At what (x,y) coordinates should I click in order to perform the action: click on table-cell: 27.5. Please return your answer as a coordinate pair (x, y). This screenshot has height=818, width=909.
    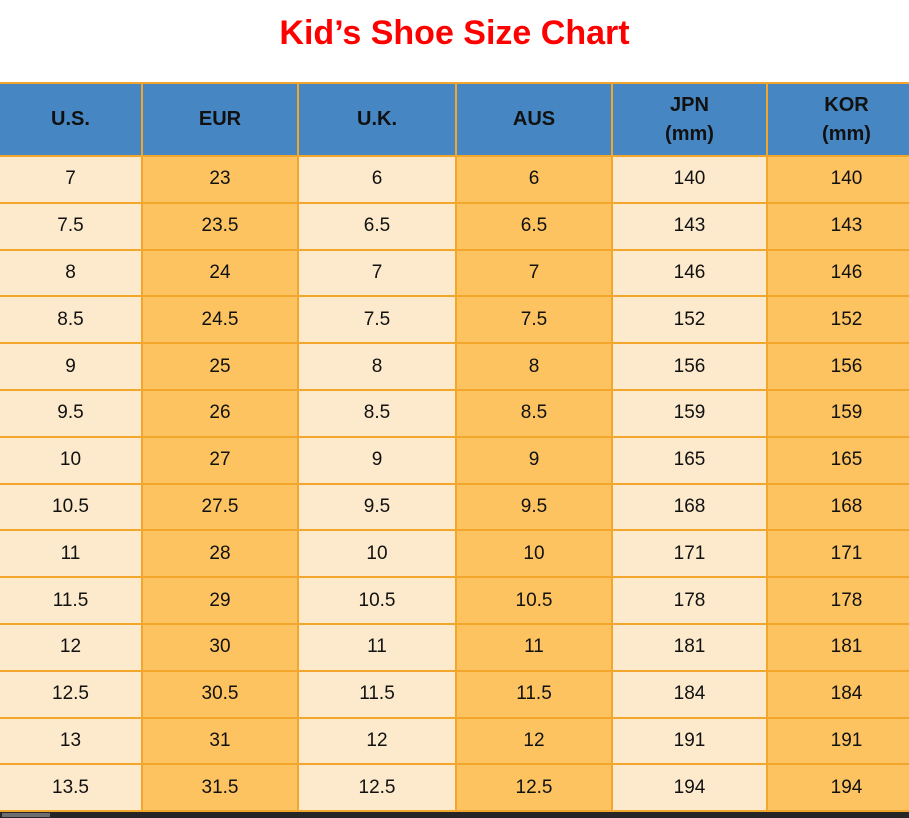
    Looking at the image, I should click on (220, 507).